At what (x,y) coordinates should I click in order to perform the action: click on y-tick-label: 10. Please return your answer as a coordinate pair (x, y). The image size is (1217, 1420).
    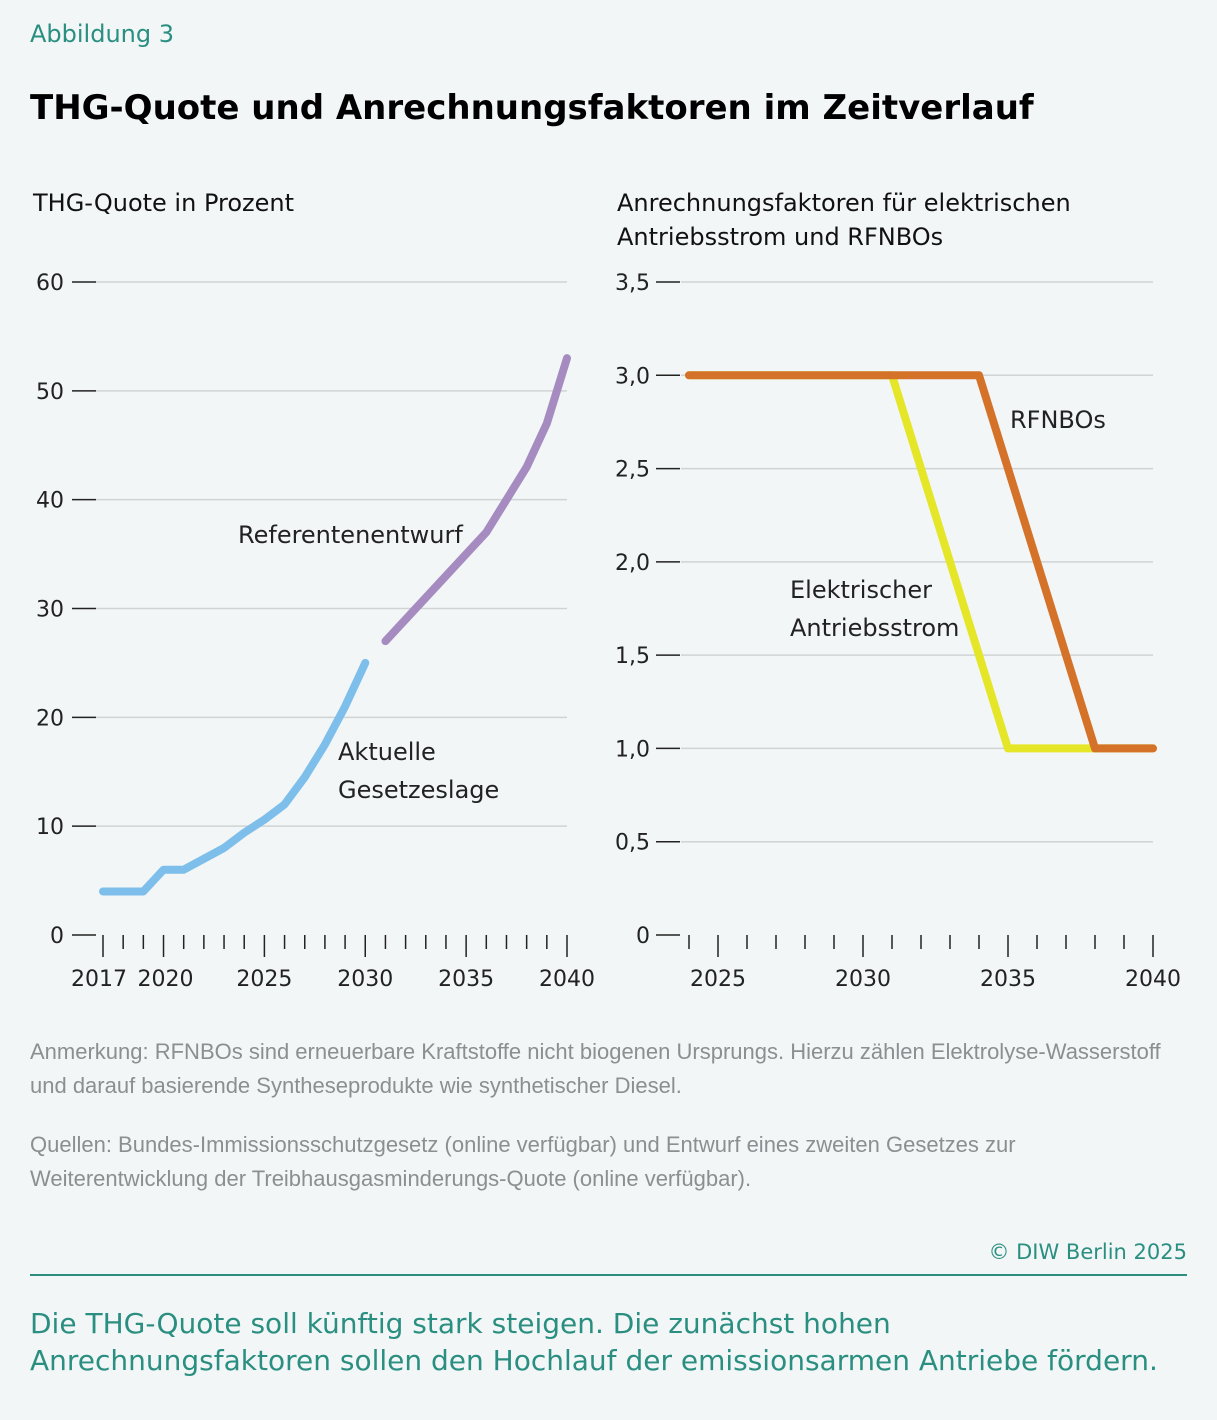
    Looking at the image, I should click on (50, 827).